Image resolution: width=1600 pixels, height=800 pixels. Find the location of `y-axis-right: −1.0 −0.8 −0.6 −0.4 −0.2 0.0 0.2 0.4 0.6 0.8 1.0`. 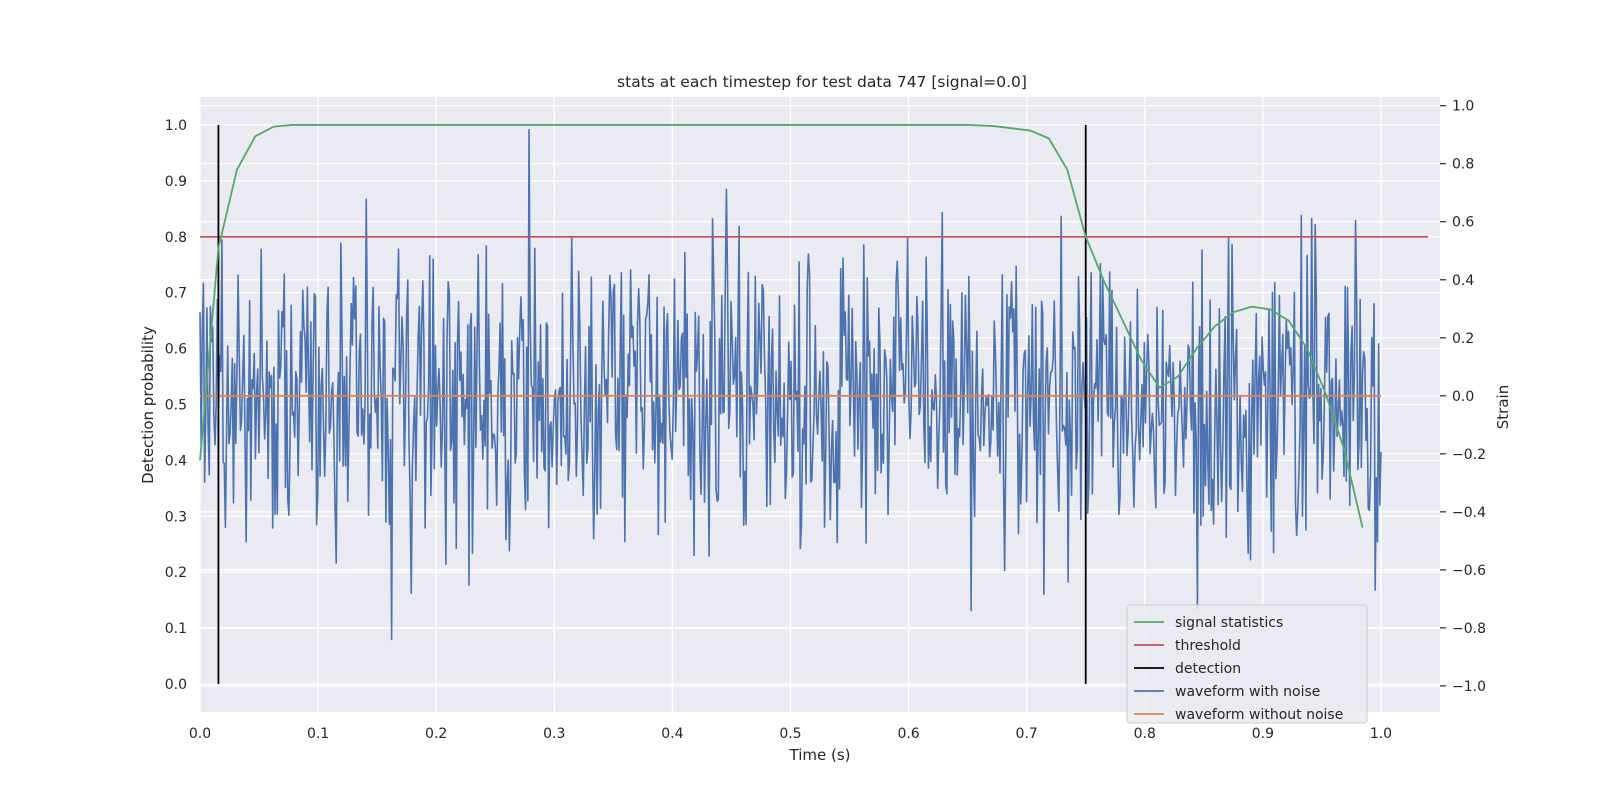

y-axis-right: −1.0 −0.8 −0.6 −0.4 −0.2 0.0 0.2 0.4 0.6 0.8 1.0 is located at coordinates (1463, 397).